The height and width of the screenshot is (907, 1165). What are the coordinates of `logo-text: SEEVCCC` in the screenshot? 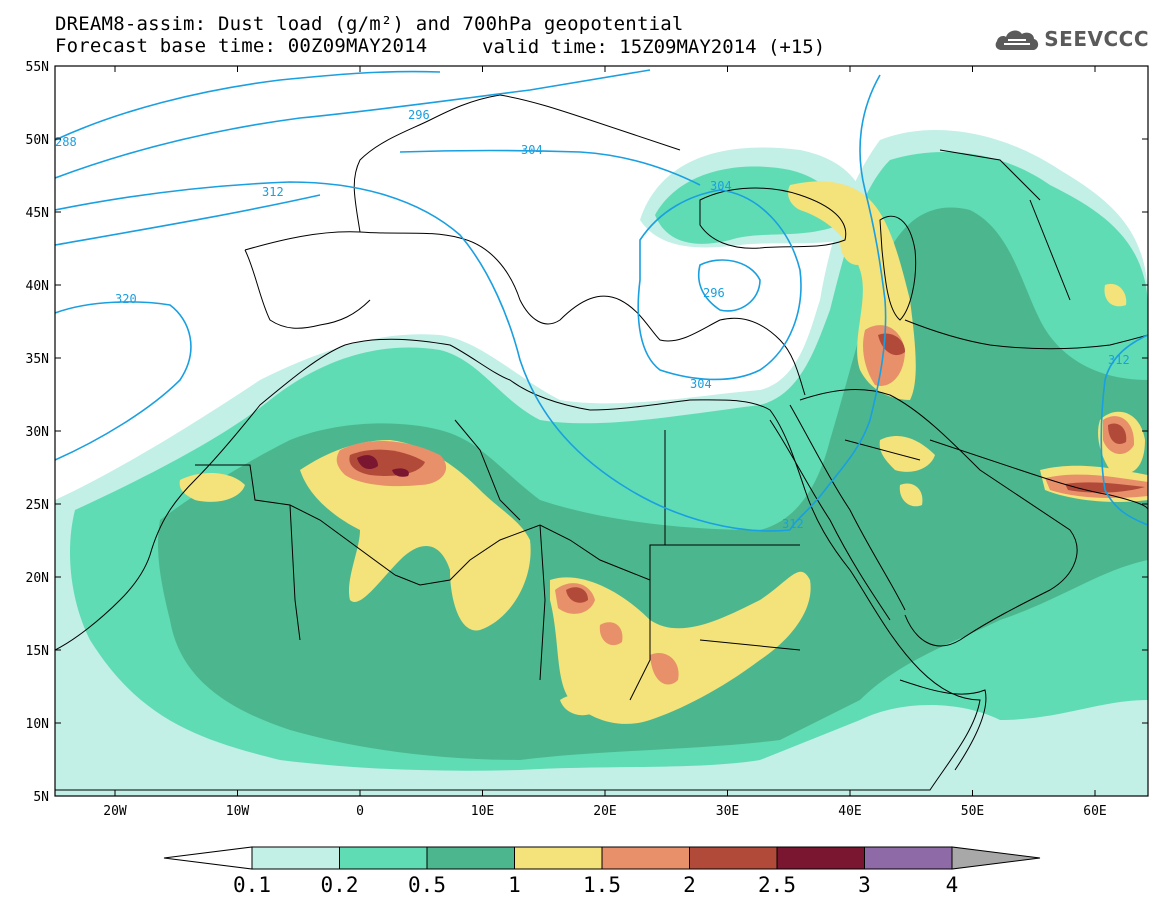 It's located at (1096, 39).